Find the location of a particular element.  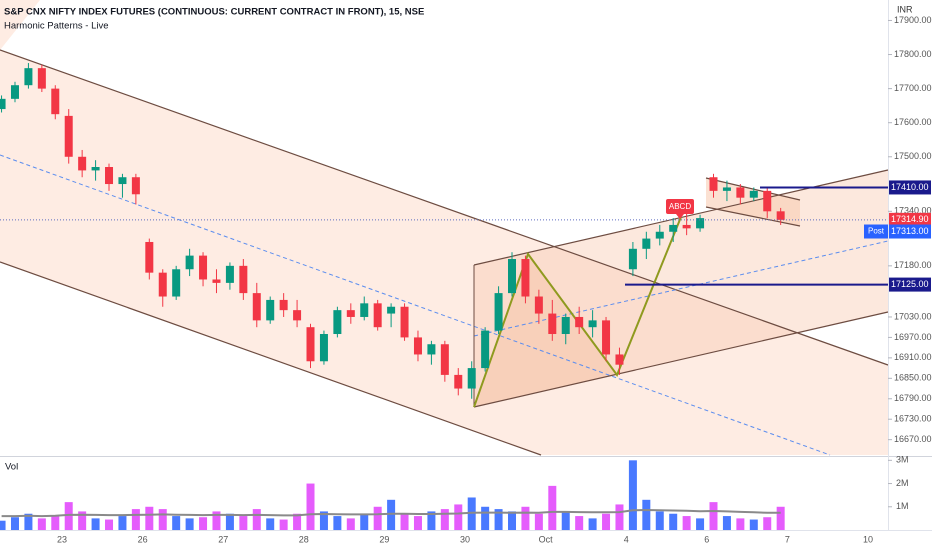

post-price-label: 17313.00 is located at coordinates (910, 231).